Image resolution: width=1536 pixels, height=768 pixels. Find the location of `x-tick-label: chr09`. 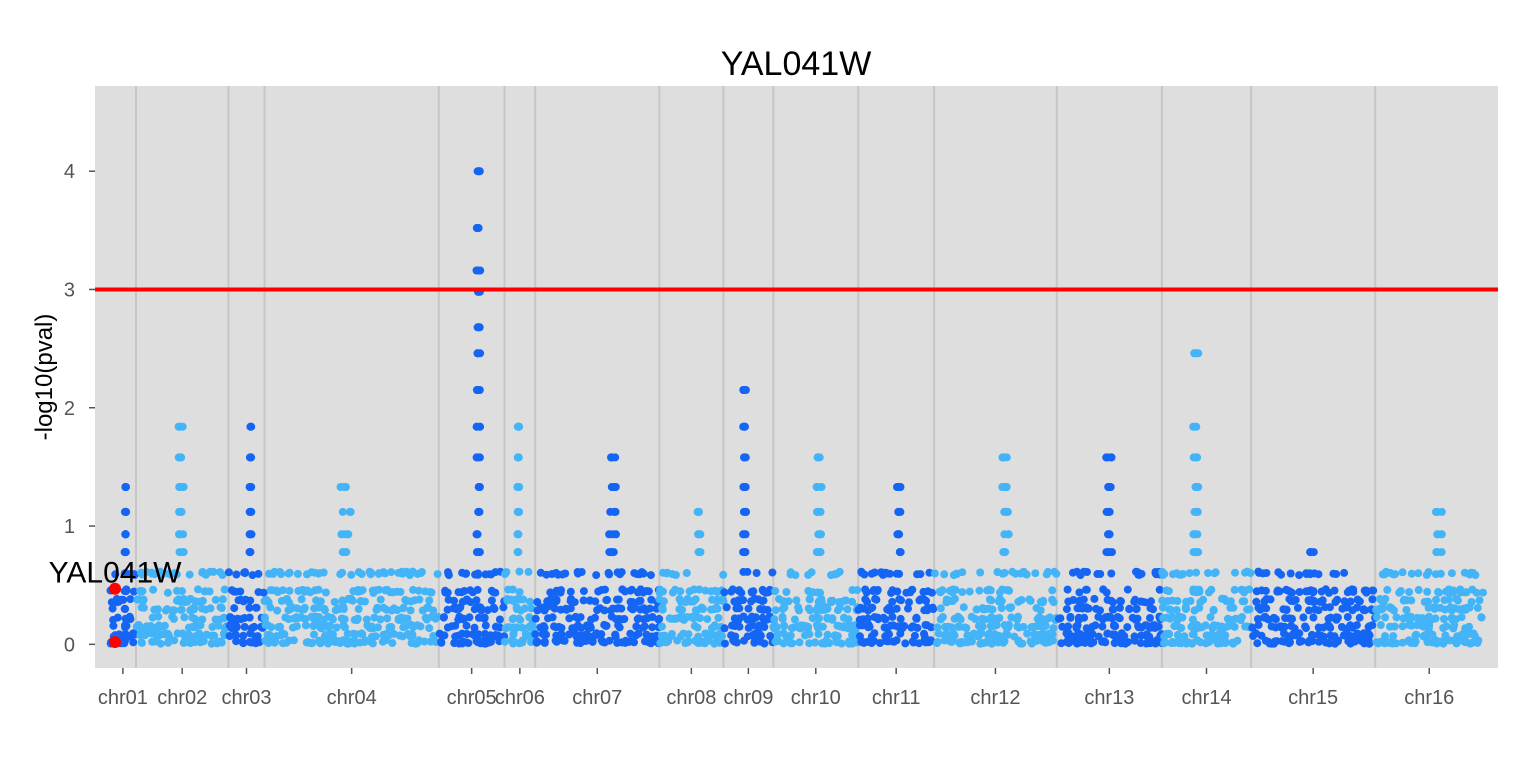

x-tick-label: chr09 is located at coordinates (748, 698).